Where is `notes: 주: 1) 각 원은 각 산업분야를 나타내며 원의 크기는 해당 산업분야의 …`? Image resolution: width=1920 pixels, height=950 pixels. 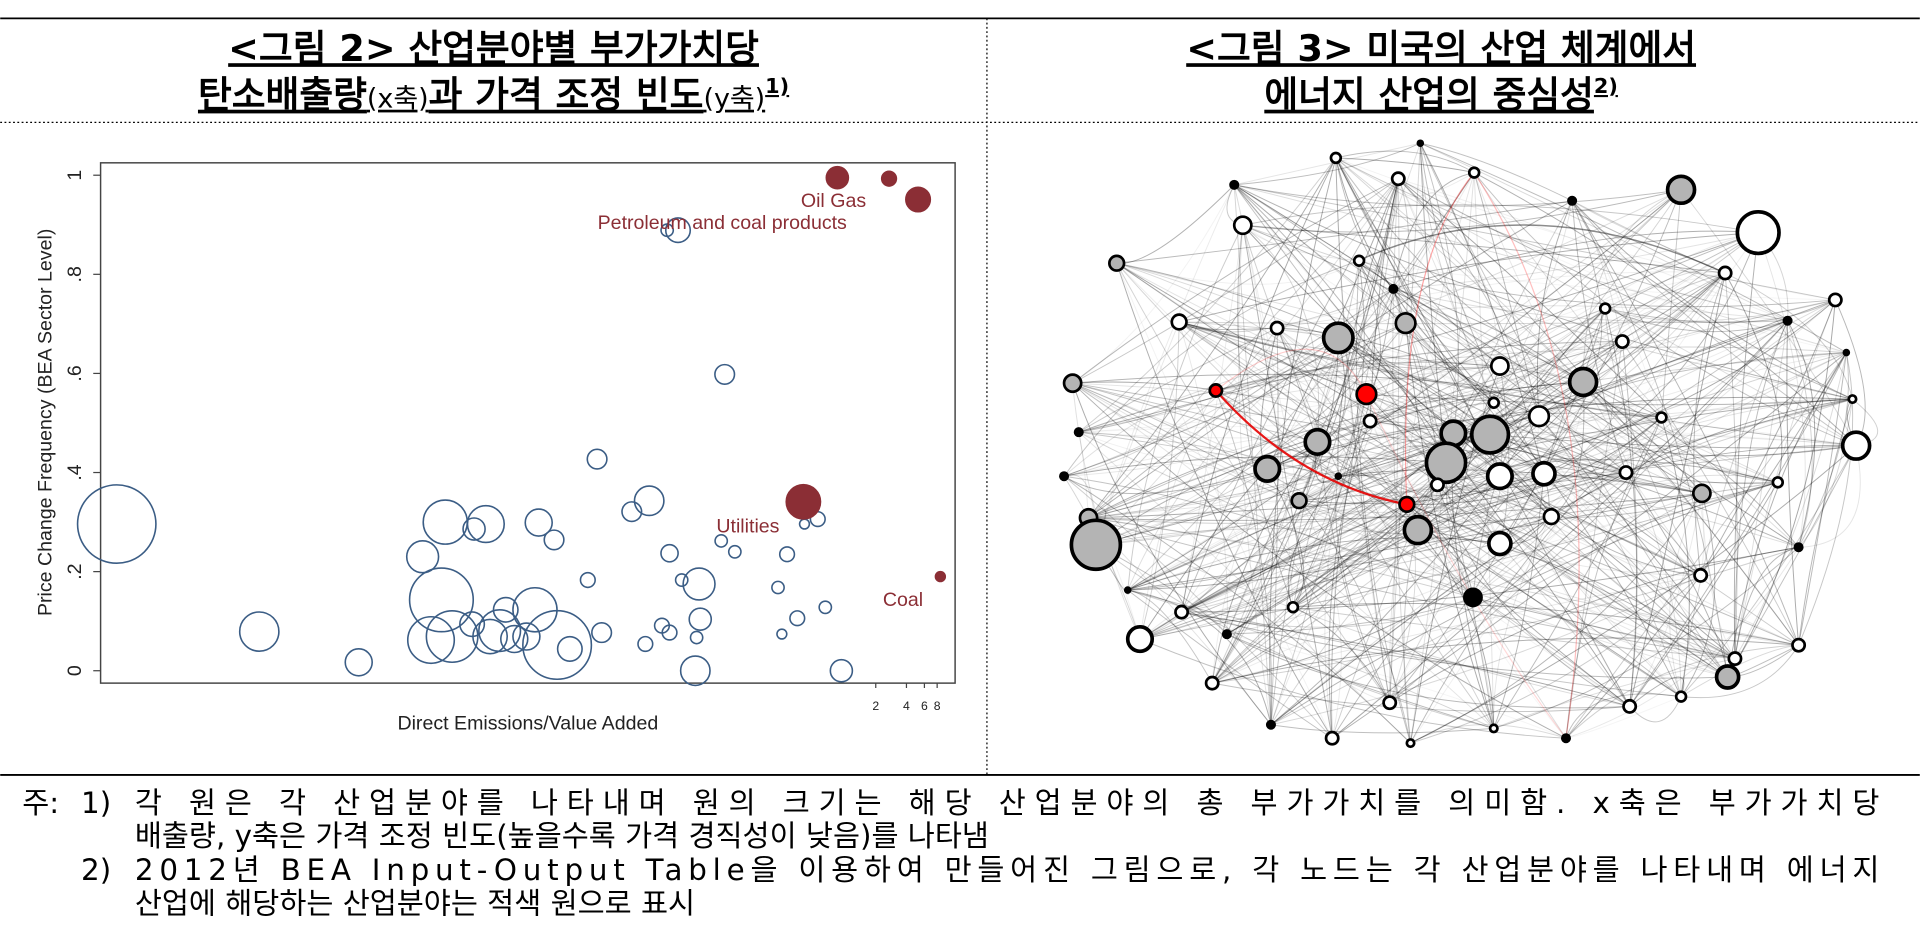 notes: 주: 1) 각 원은 각 산업분야를 나타내며 원의 크기는 해당 산업분야의 … is located at coordinates (950, 853).